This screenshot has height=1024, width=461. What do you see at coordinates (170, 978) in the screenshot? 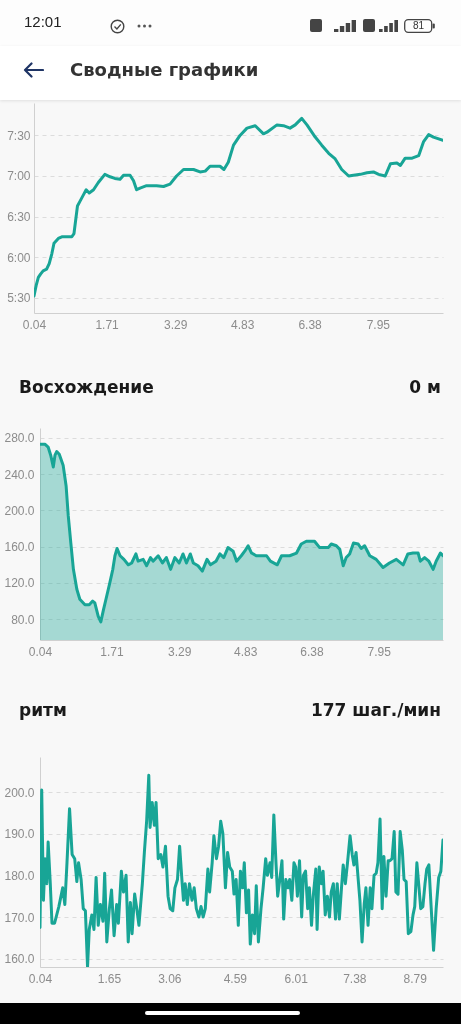
I see `x-tick-label: 3.06` at bounding box center [170, 978].